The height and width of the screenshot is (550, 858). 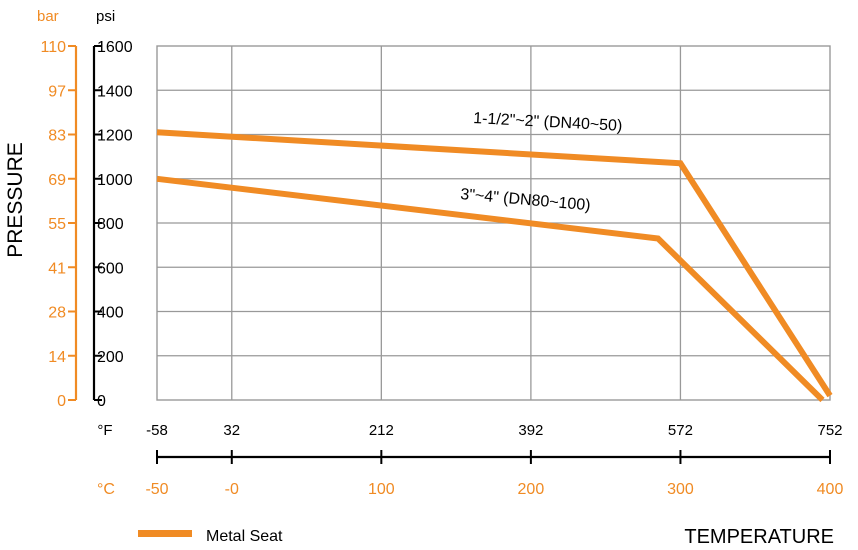 I want to click on series-label-1: 1-1/2"~2" (DN40~50), so click(x=548, y=122).